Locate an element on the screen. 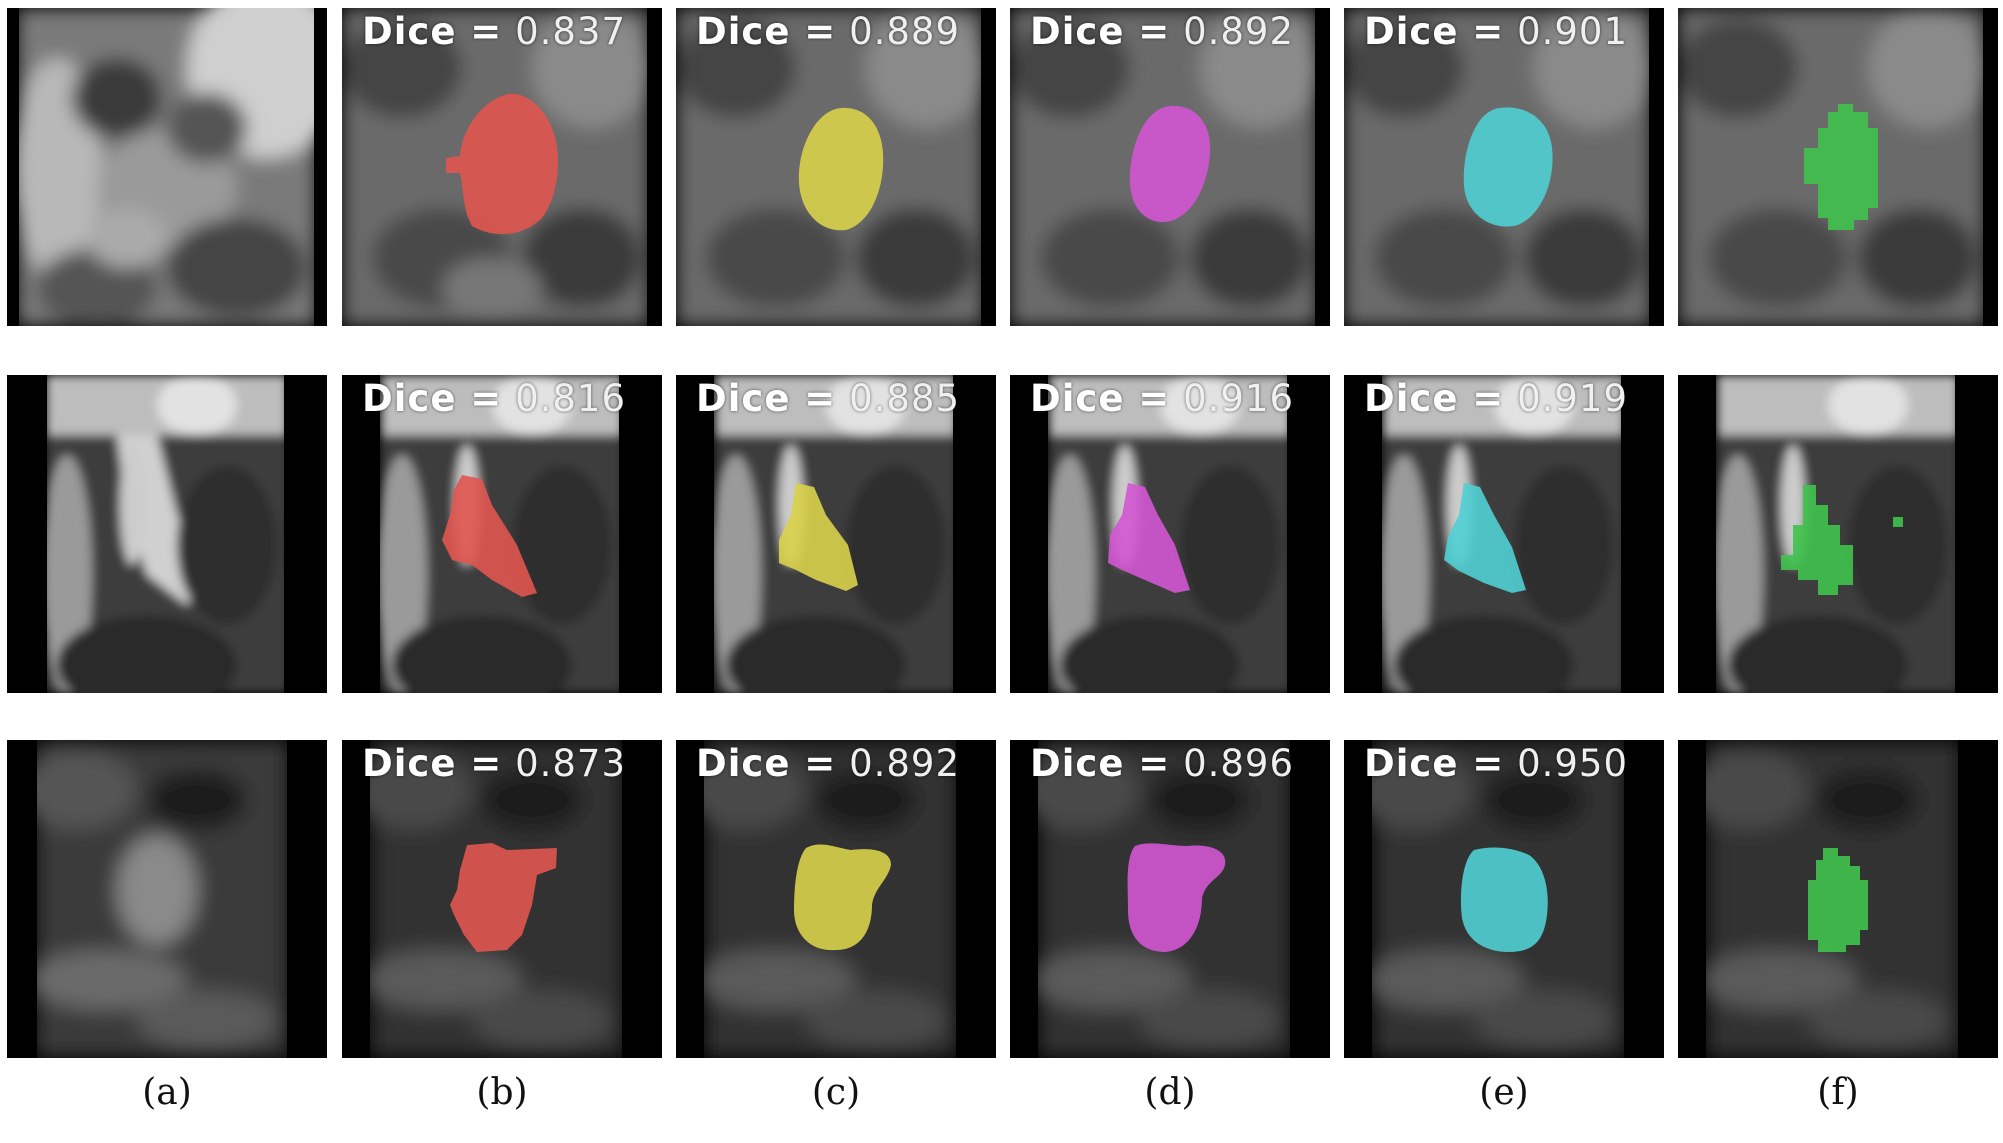  dice-score-label: Dice = 0.919 is located at coordinates (1496, 398).